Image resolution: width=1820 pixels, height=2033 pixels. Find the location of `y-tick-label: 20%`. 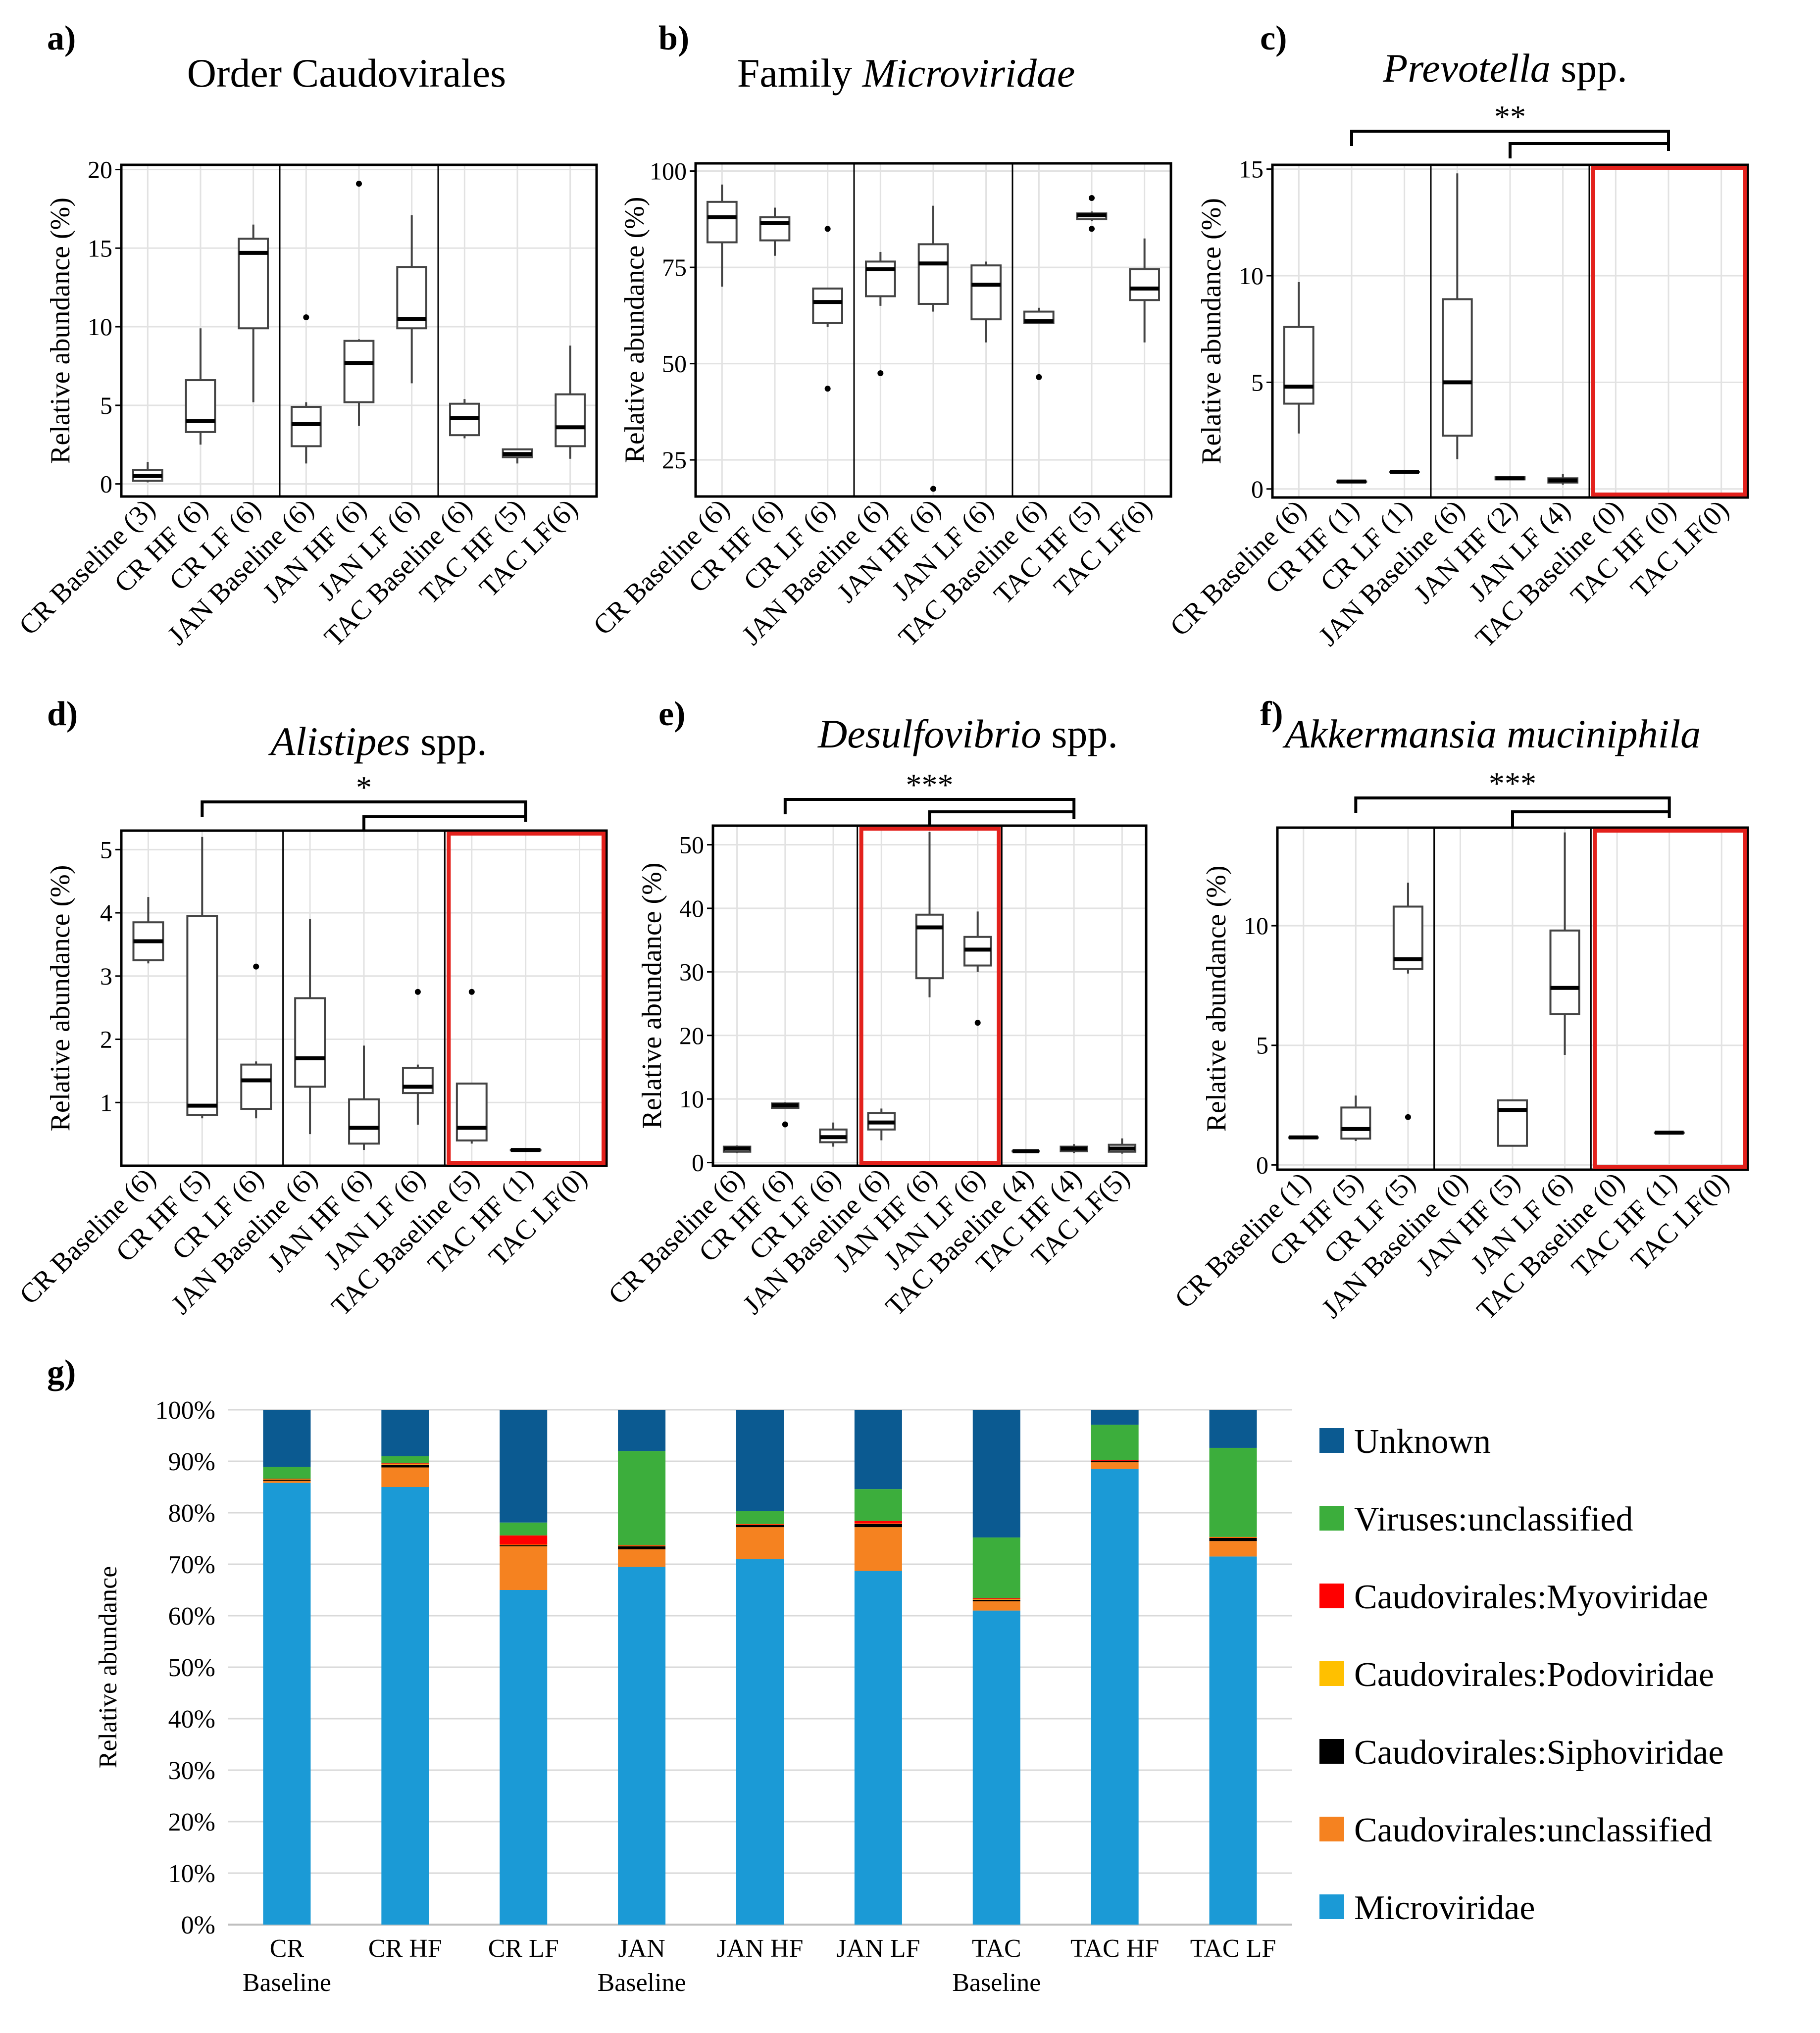

y-tick-label: 20% is located at coordinates (191, 1822).